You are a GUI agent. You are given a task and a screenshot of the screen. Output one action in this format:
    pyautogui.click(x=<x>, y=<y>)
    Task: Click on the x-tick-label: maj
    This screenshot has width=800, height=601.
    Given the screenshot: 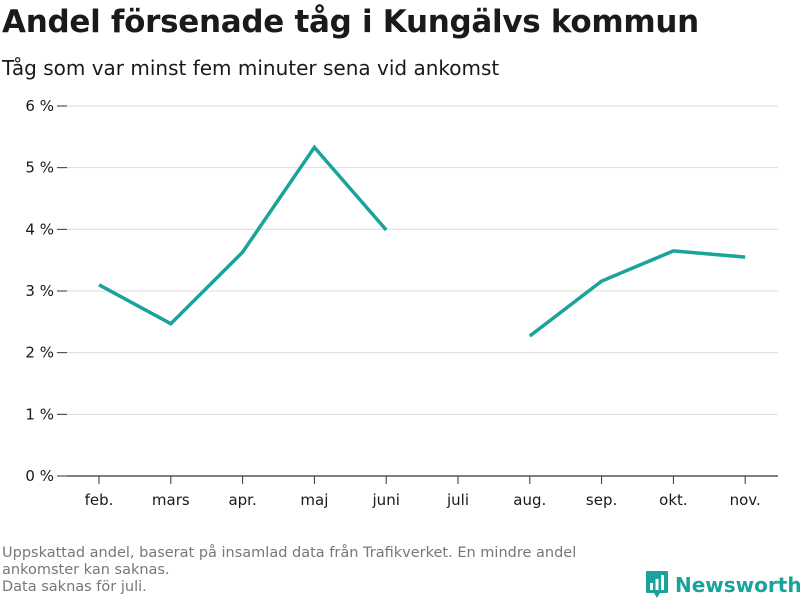 What is the action you would take?
    pyautogui.click(x=314, y=500)
    